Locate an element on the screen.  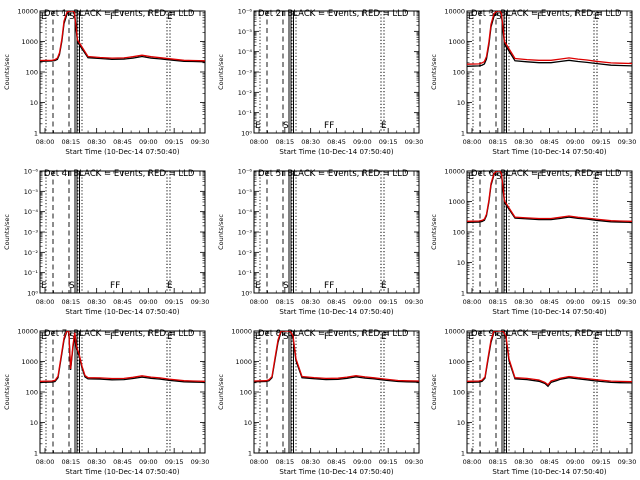
panel-title: Det 1r BLACK = Events, RED = LLD is located at coordinates (119, 14).